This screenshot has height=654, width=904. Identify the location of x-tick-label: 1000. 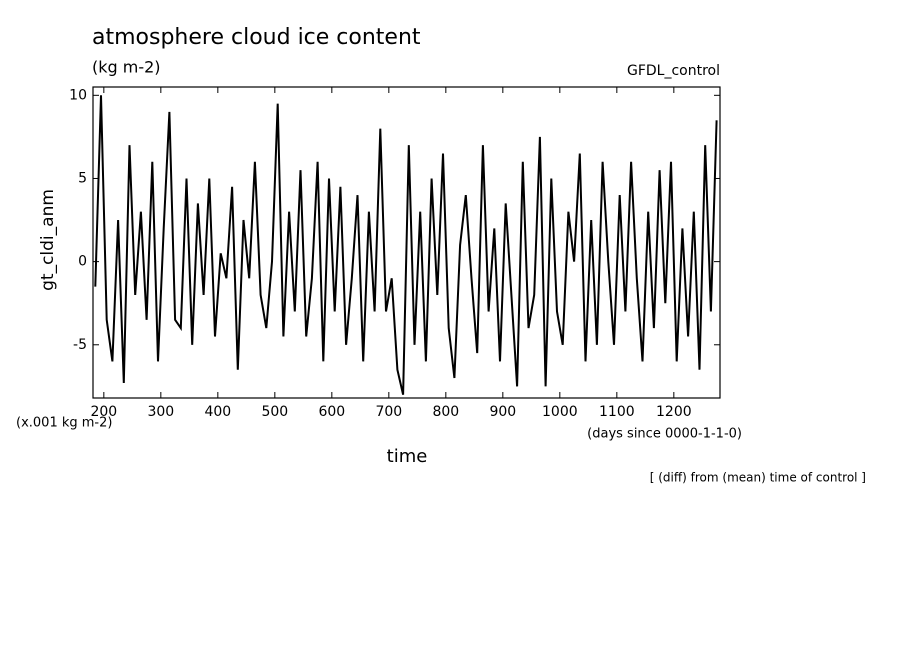
(560, 412).